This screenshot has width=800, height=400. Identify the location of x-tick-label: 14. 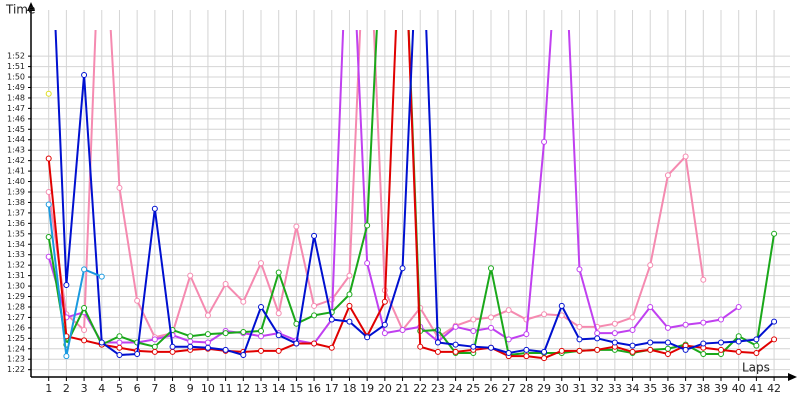
(279, 388).